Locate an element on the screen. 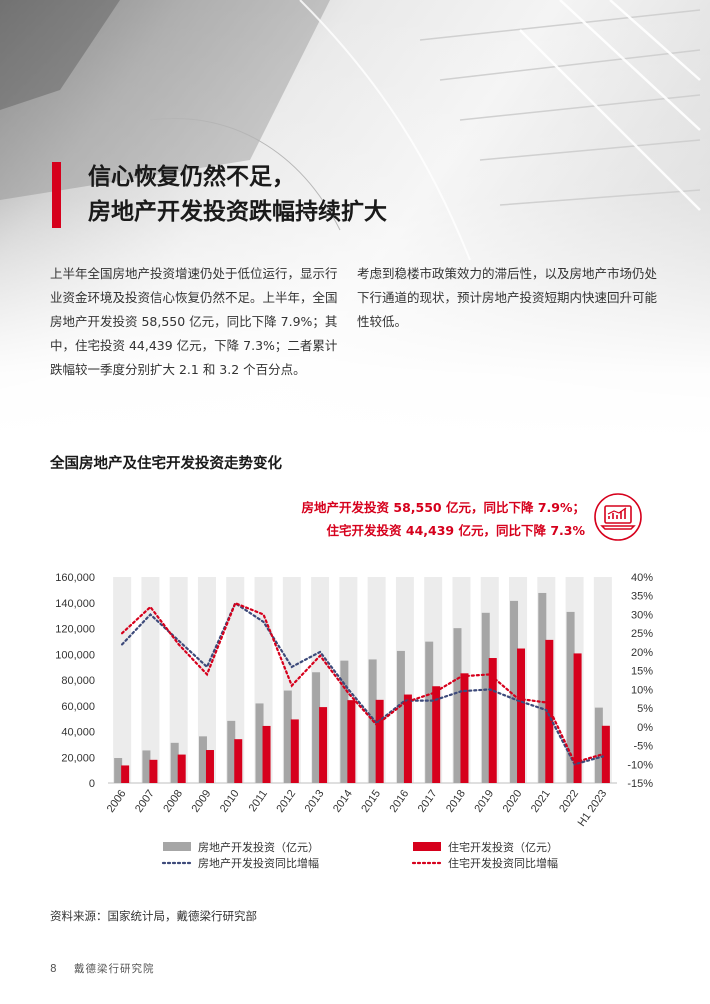 The image size is (710, 1004). title-line-1: 信心恢复仍然不足， is located at coordinates (191, 177).